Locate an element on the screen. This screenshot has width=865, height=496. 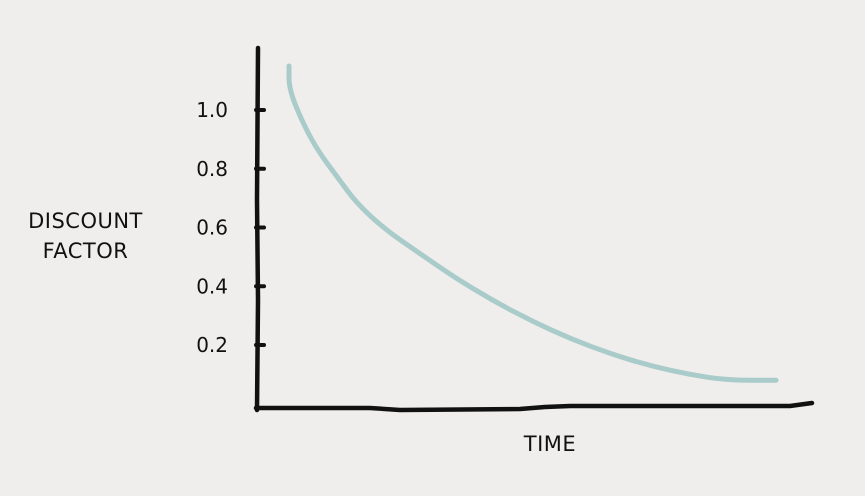
x-axis-label: TIME is located at coordinates (550, 444).